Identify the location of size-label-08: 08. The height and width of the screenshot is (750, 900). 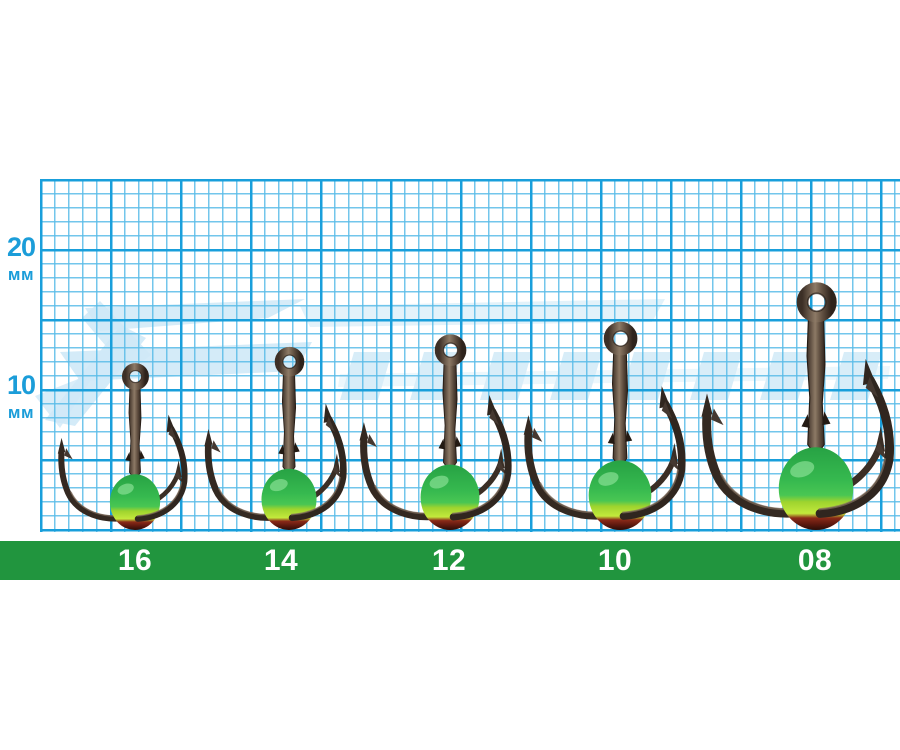
(815, 560).